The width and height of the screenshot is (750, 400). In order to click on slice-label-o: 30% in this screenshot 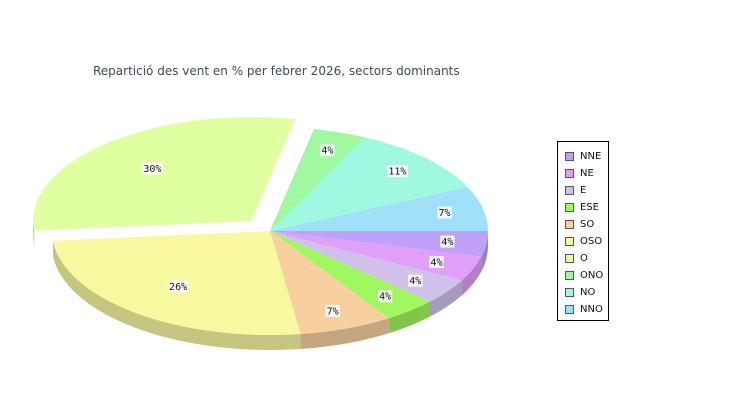, I will do `click(152, 169)`.